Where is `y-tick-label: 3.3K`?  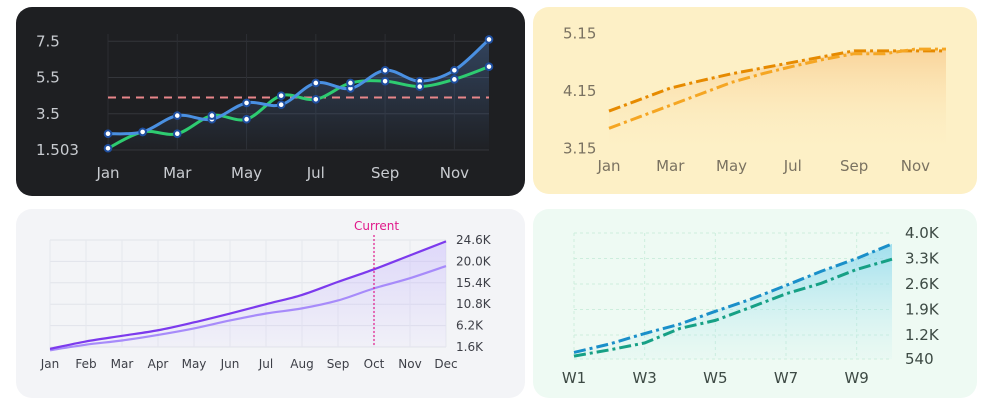 y-tick-label: 3.3K is located at coordinates (922, 258).